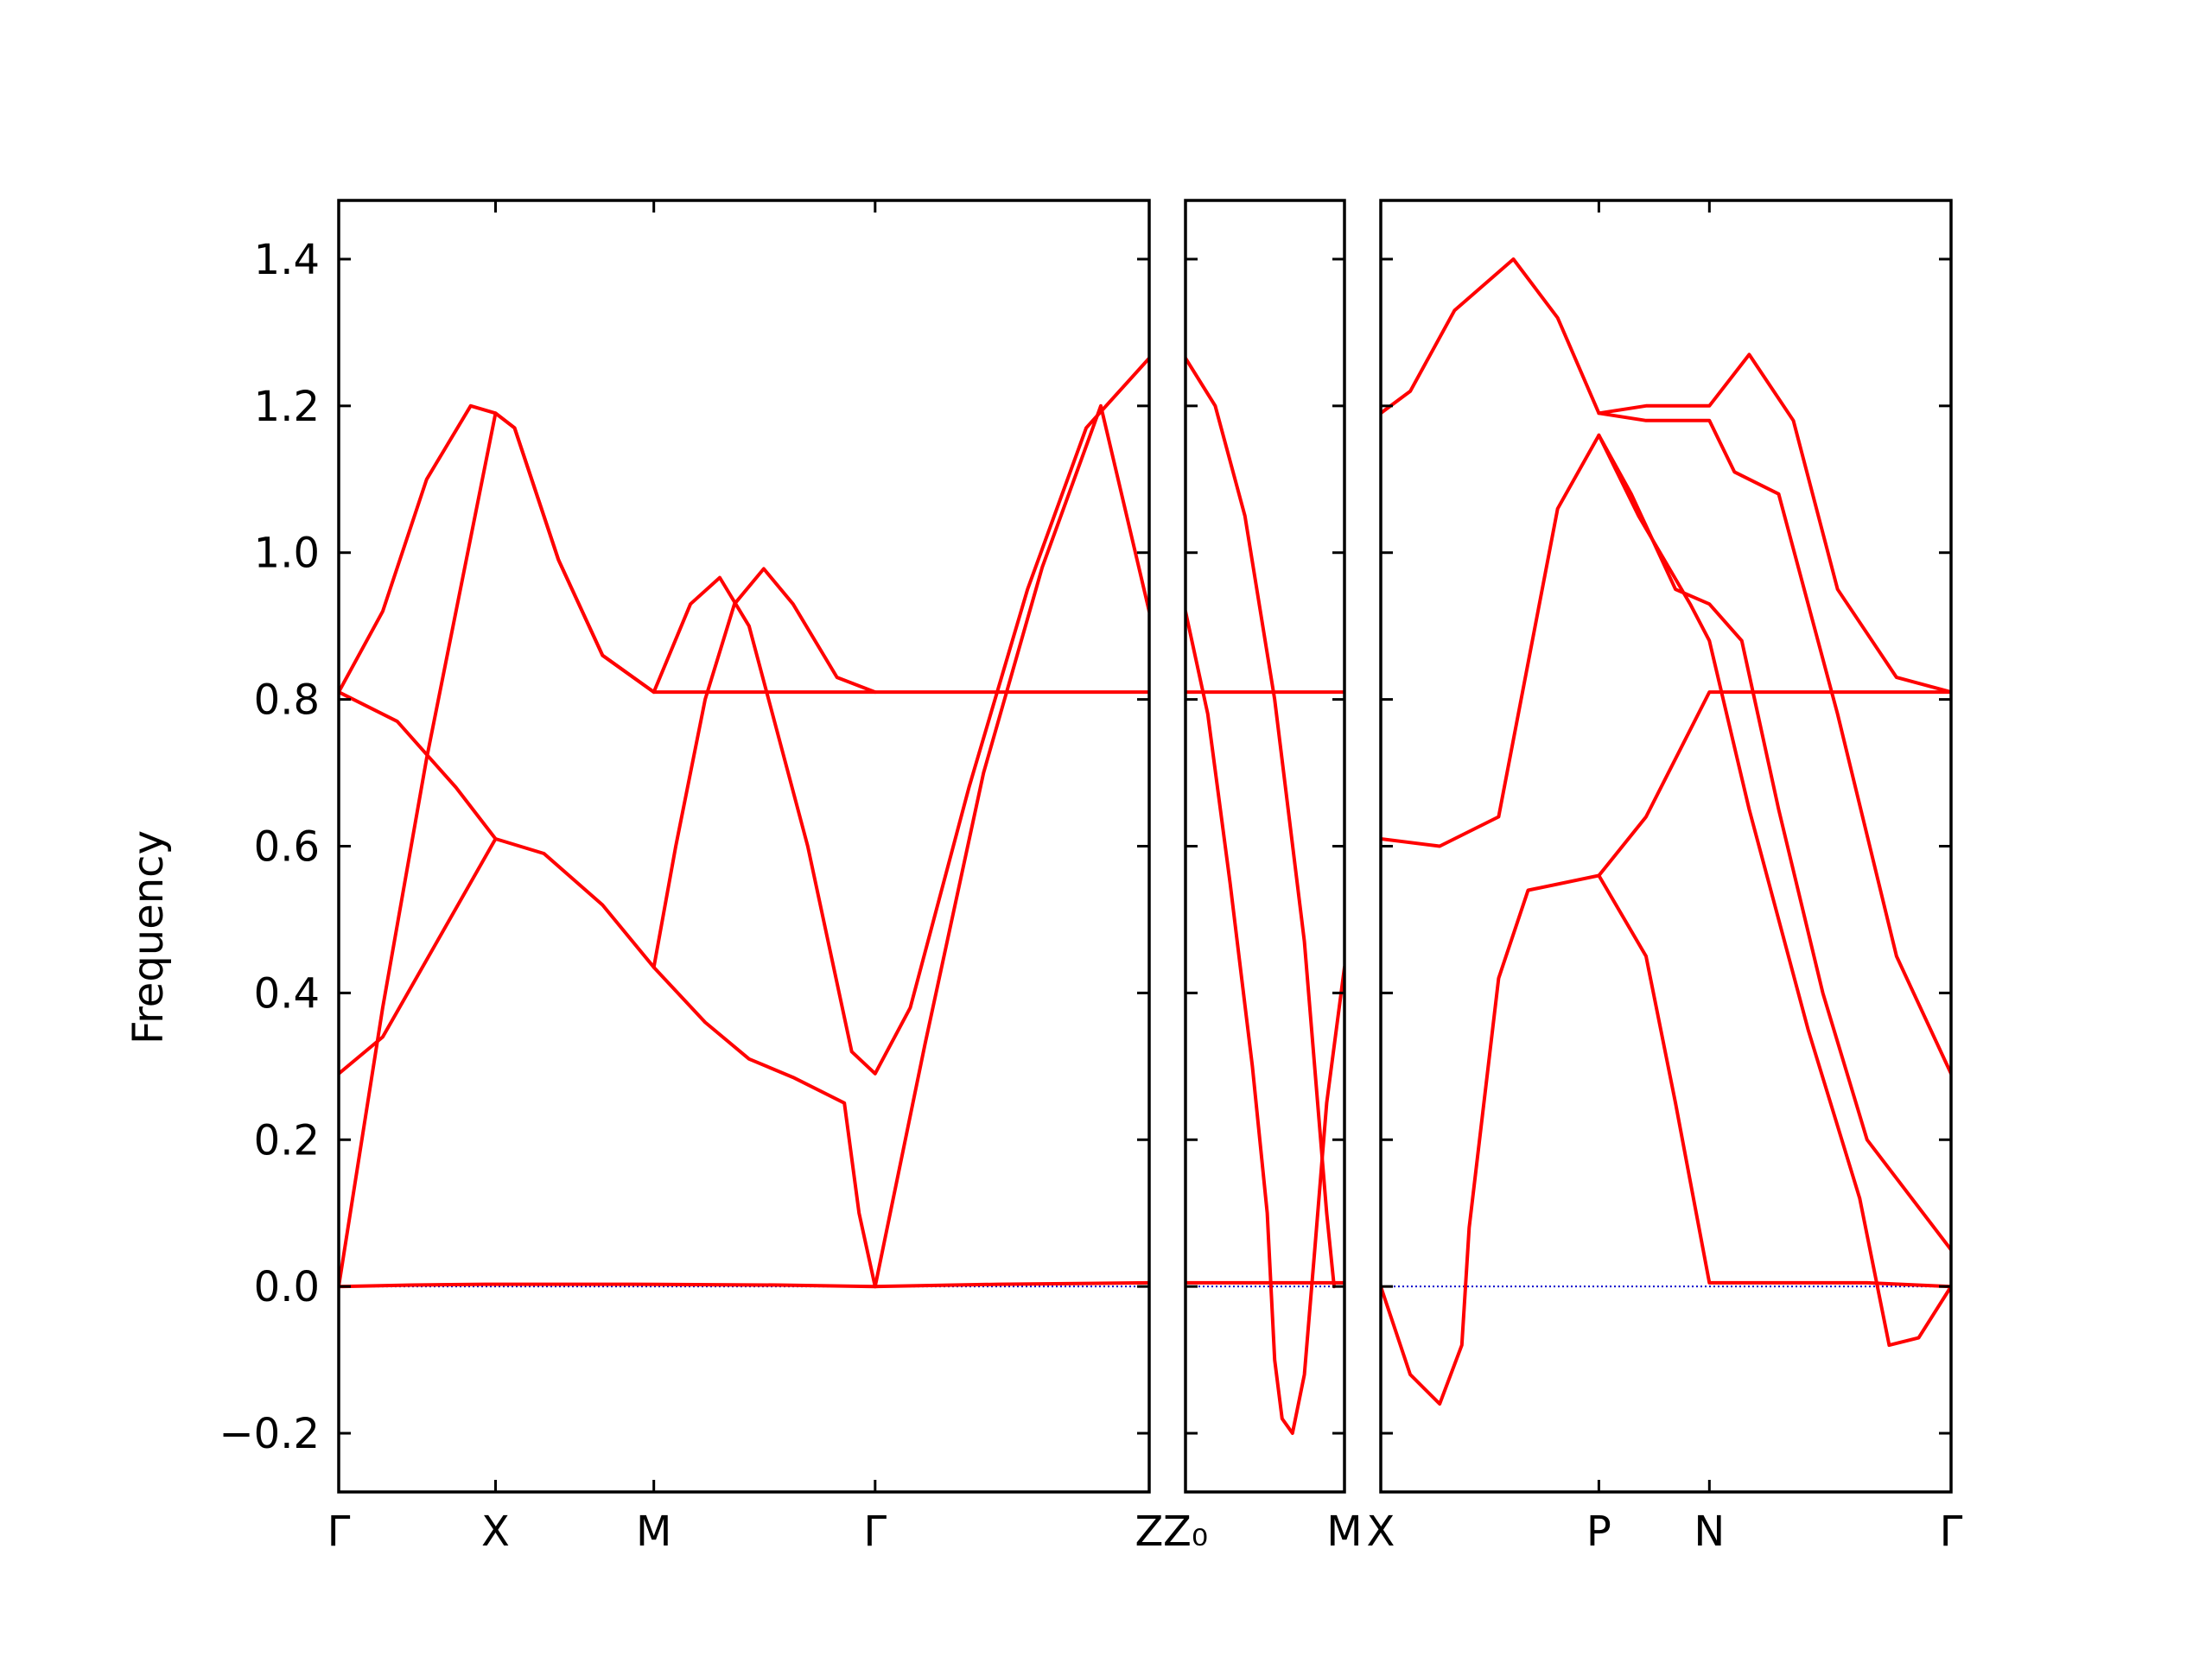  Describe the element at coordinates (287, 554) in the screenshot. I see `ytick-label-7: 1.0` at that location.